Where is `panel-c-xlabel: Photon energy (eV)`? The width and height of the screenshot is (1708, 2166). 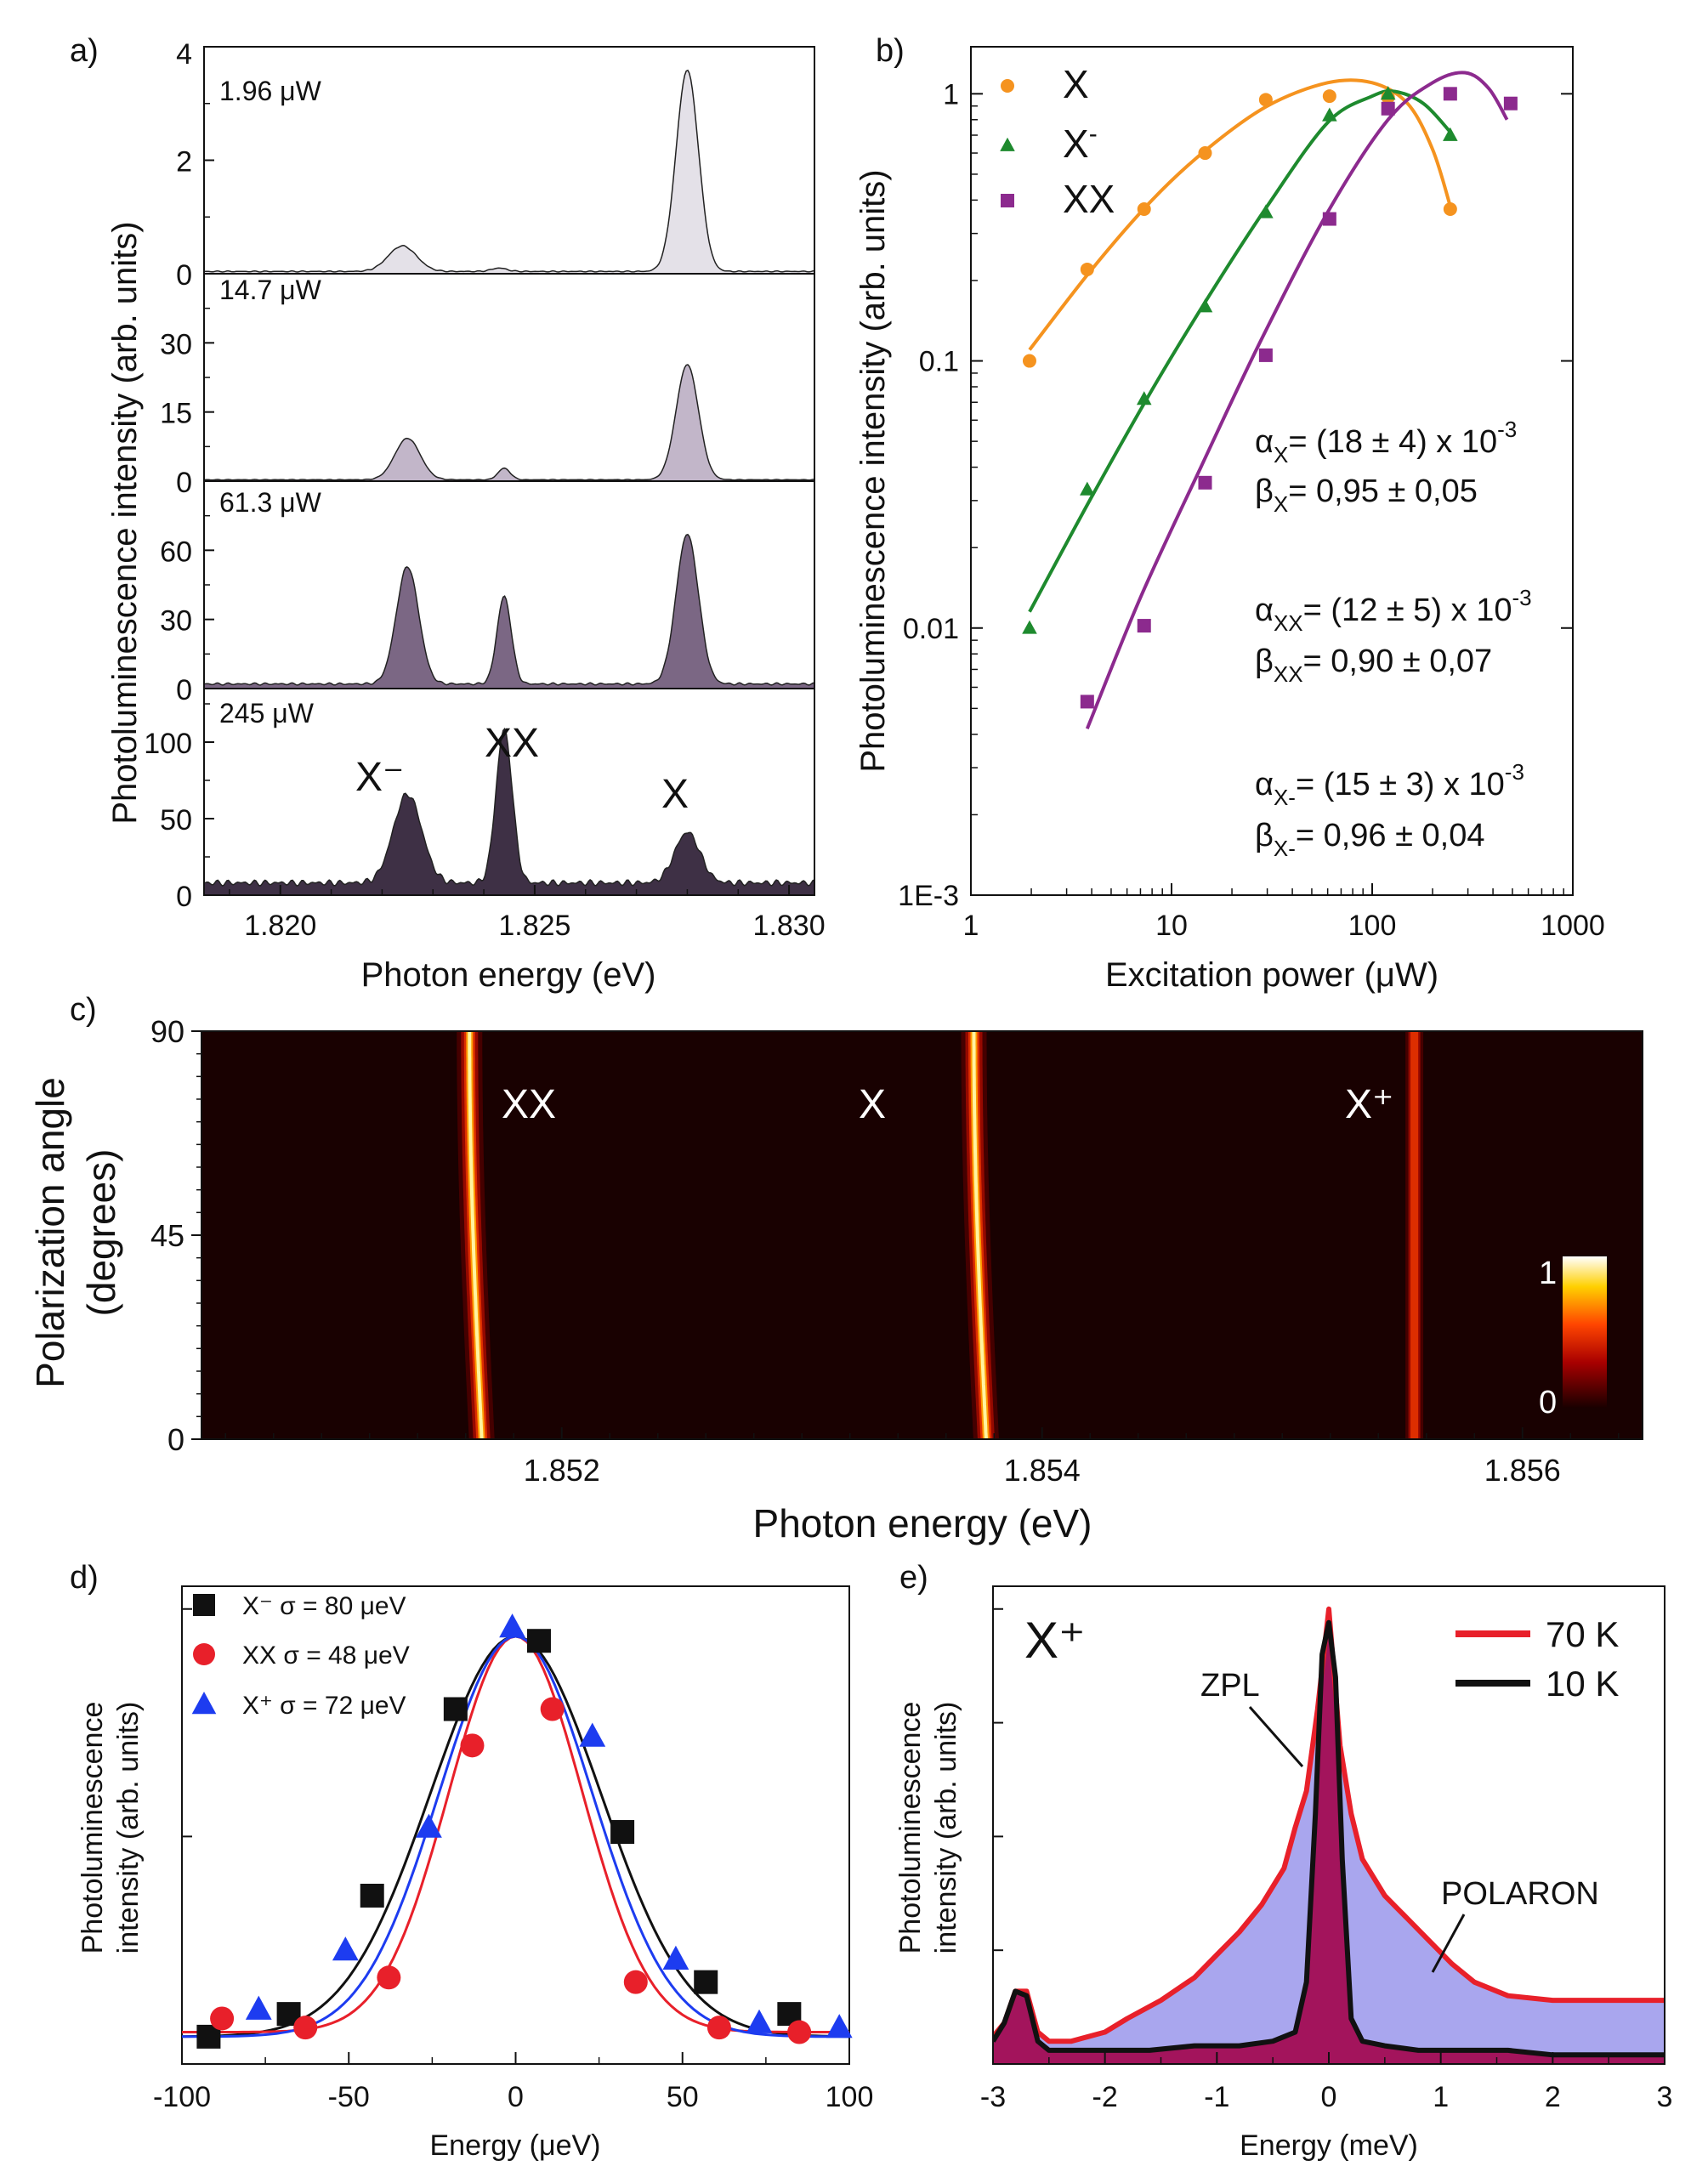 panel-c-xlabel: Photon energy (eV) is located at coordinates (922, 1523).